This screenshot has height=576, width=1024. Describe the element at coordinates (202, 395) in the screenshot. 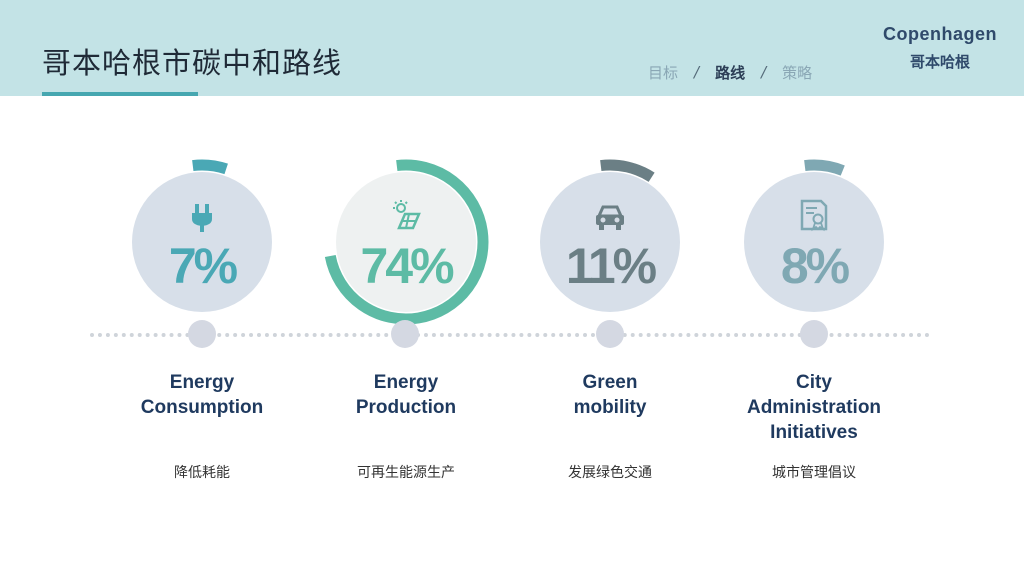

I see `label-energy-consumption: Energy Consumption` at that location.